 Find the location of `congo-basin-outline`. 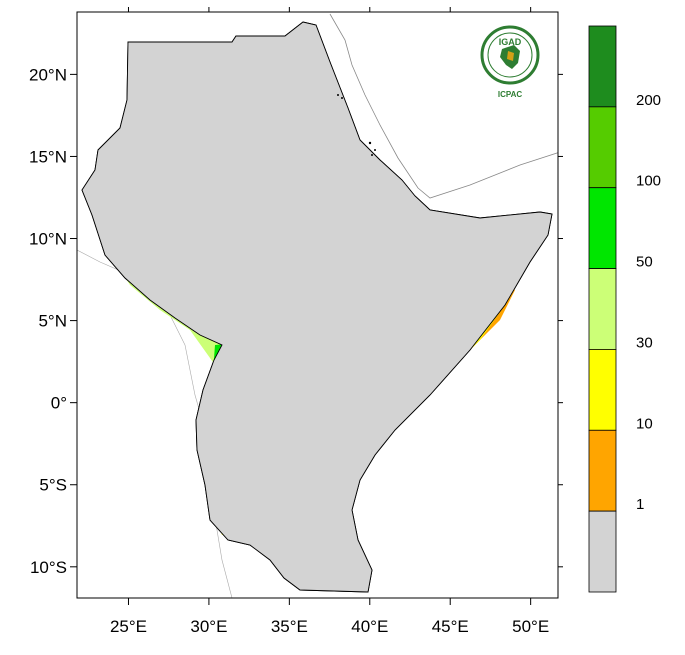

congo-basin-outline is located at coordinates (155, 423).